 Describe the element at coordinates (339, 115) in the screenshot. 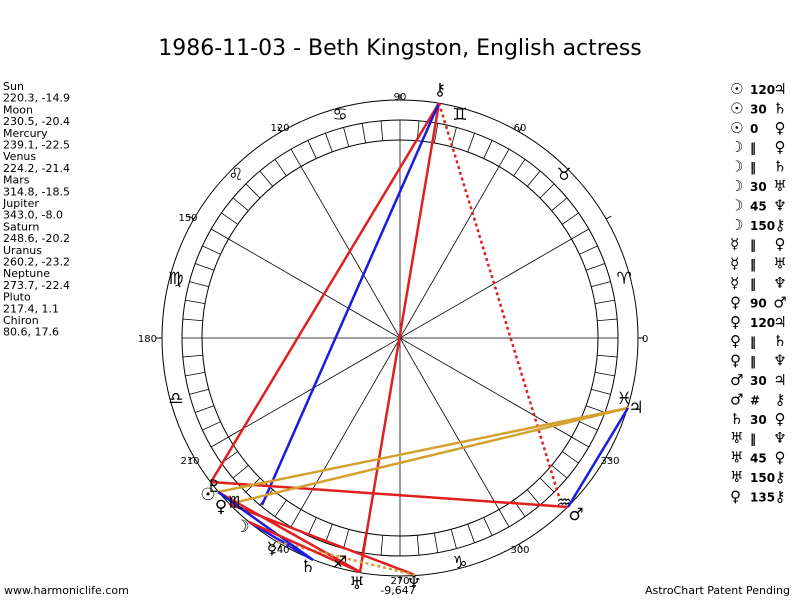

I see `sign-glyph: ♋` at that location.